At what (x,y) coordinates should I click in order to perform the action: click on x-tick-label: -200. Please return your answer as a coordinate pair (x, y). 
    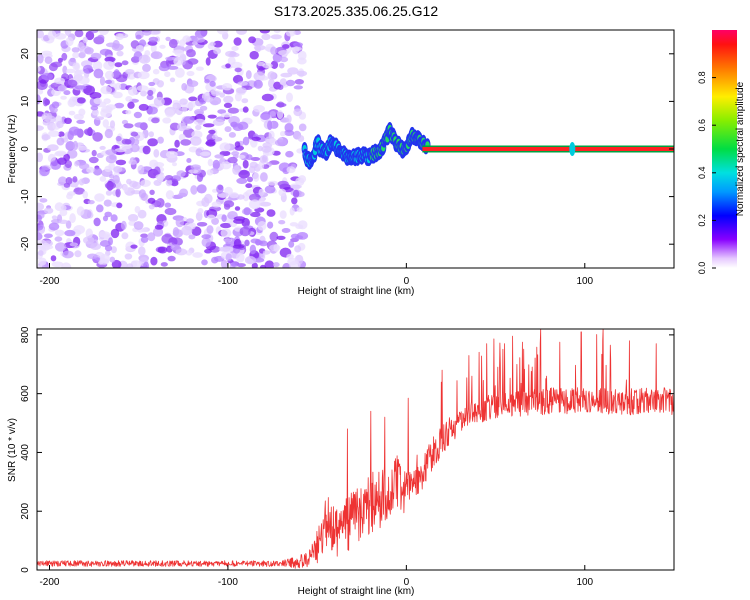
    Looking at the image, I should click on (49, 582).